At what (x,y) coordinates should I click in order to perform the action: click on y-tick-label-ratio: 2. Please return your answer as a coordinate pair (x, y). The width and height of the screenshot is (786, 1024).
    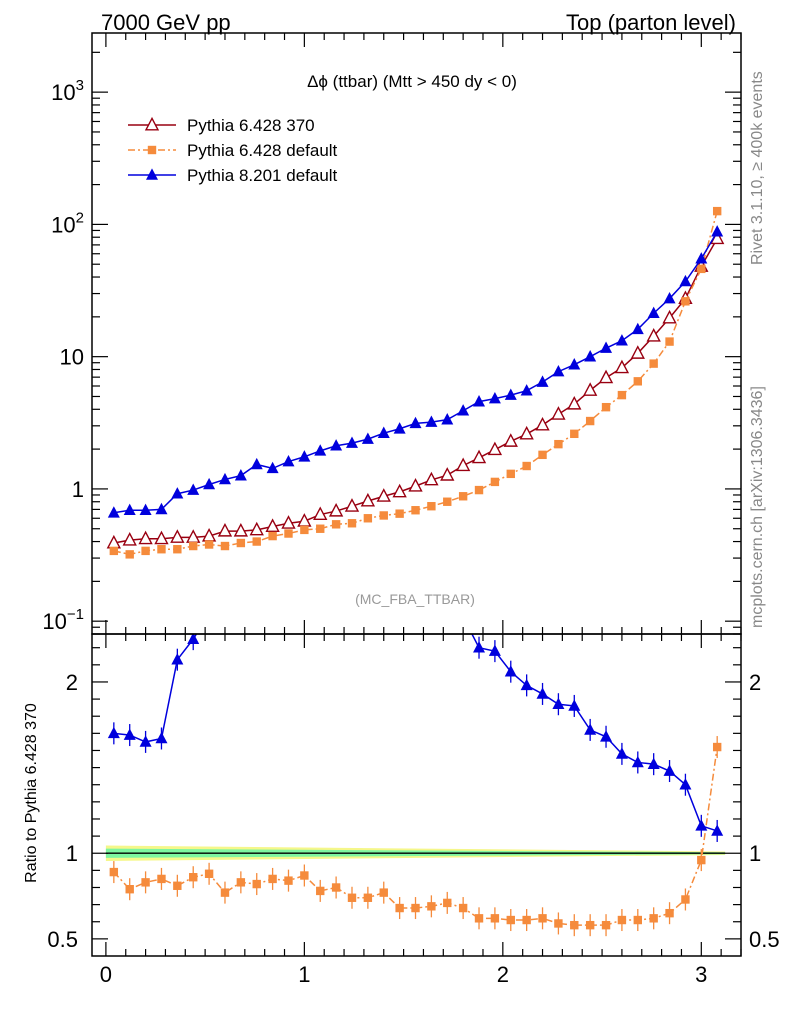
    Looking at the image, I should click on (72, 682).